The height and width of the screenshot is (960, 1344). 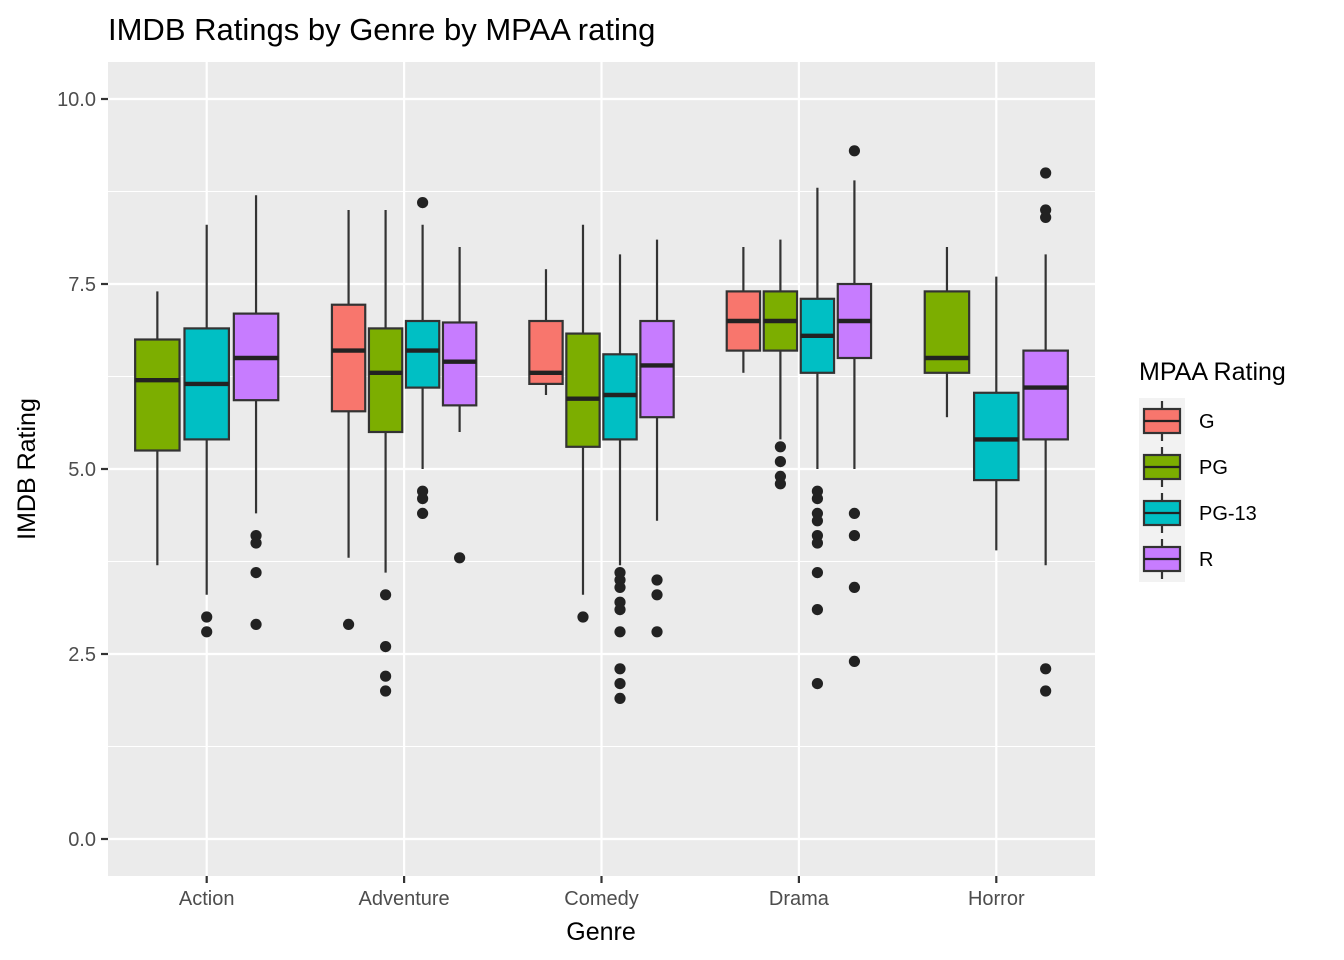 What do you see at coordinates (82, 655) in the screenshot?
I see `y-tick-label: 2.5` at bounding box center [82, 655].